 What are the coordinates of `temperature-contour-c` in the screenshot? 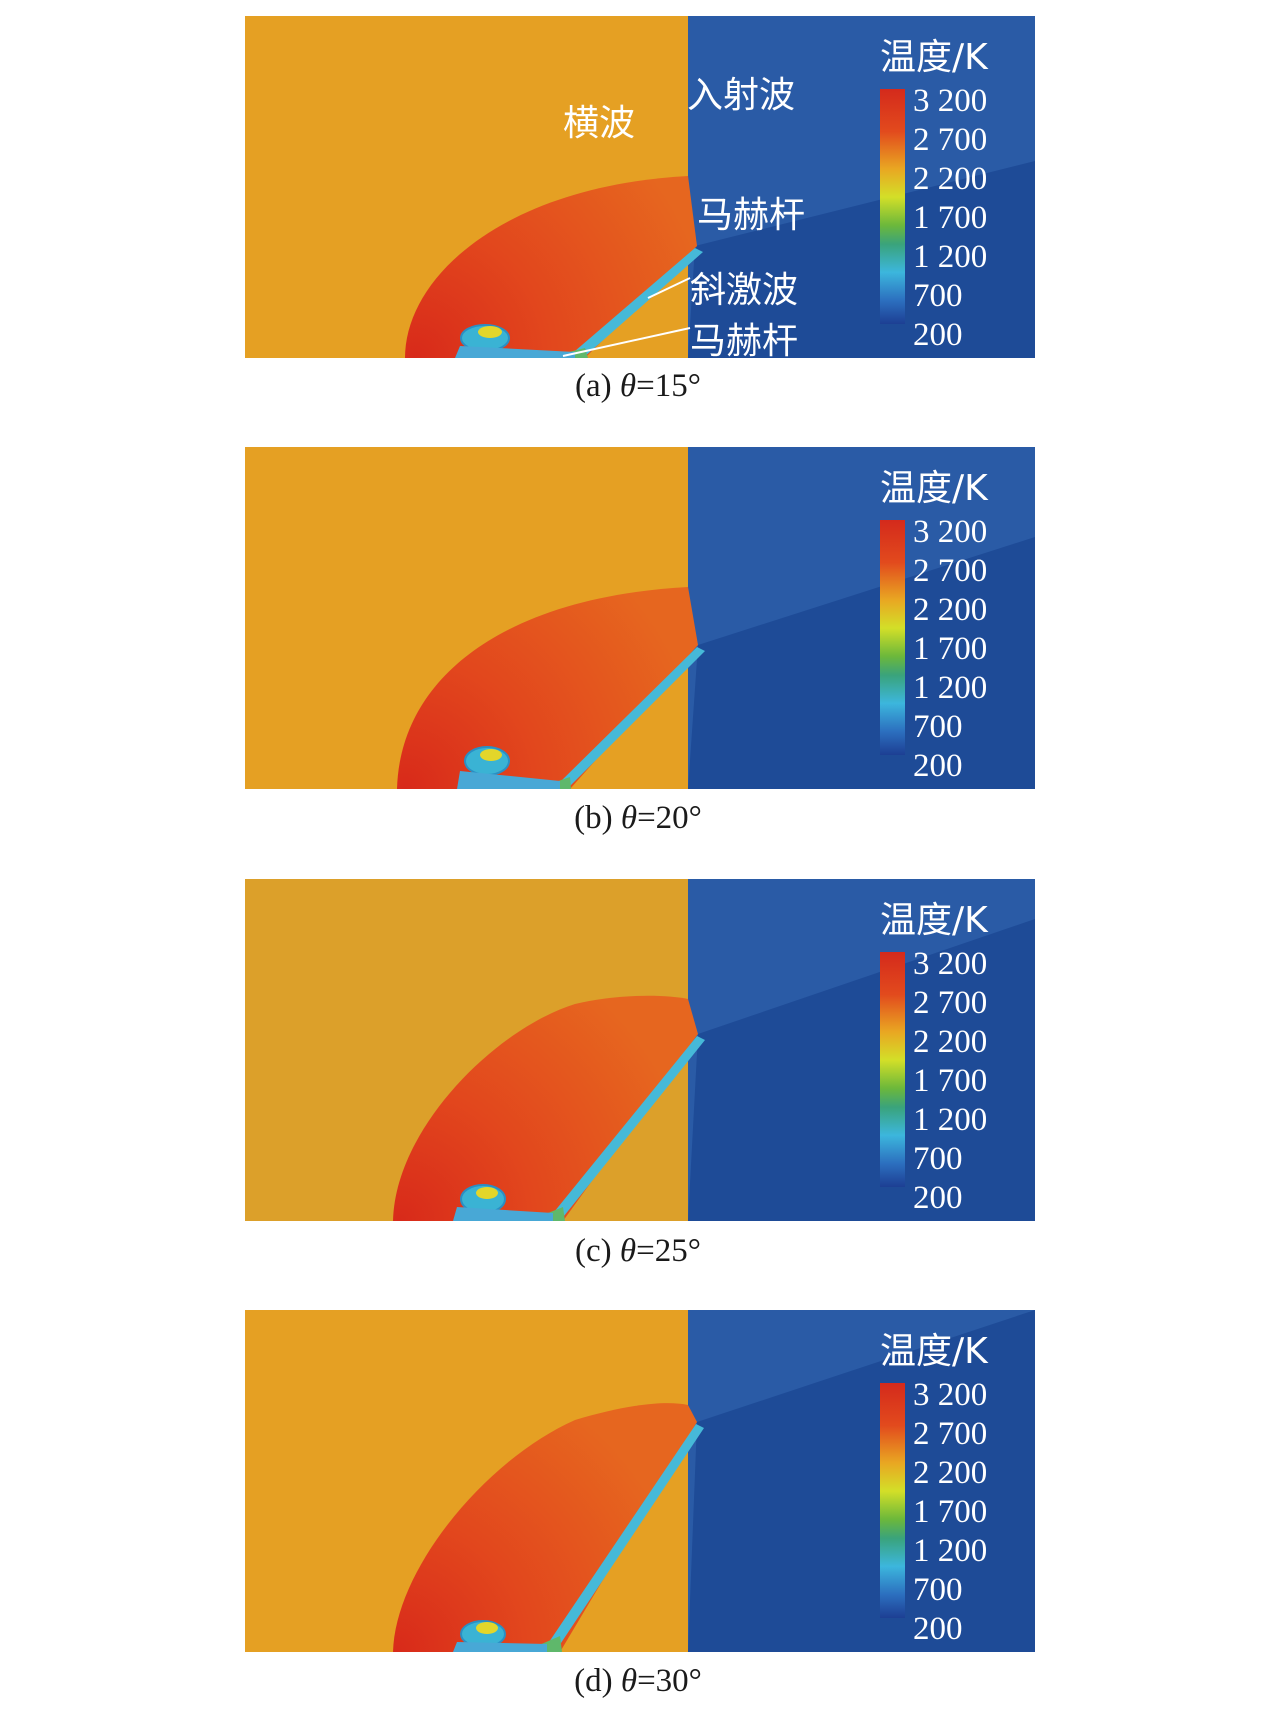 It's located at (640, 1050).